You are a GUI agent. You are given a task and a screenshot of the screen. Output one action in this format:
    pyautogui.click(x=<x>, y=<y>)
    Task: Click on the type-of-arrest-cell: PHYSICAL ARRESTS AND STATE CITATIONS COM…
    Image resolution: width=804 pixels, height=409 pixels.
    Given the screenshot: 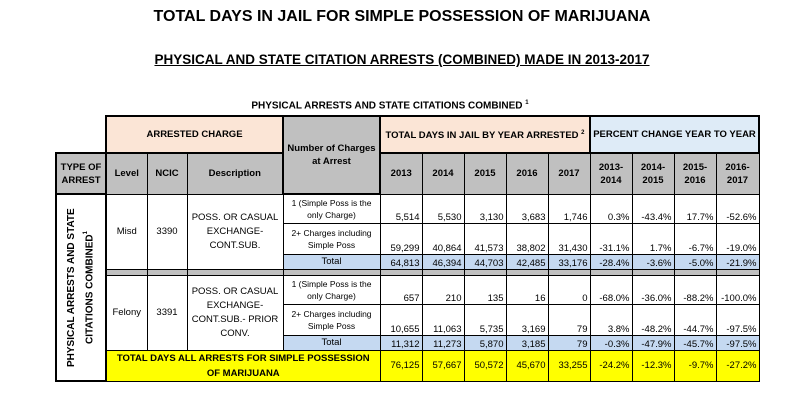 What is the action you would take?
    pyautogui.click(x=81, y=287)
    